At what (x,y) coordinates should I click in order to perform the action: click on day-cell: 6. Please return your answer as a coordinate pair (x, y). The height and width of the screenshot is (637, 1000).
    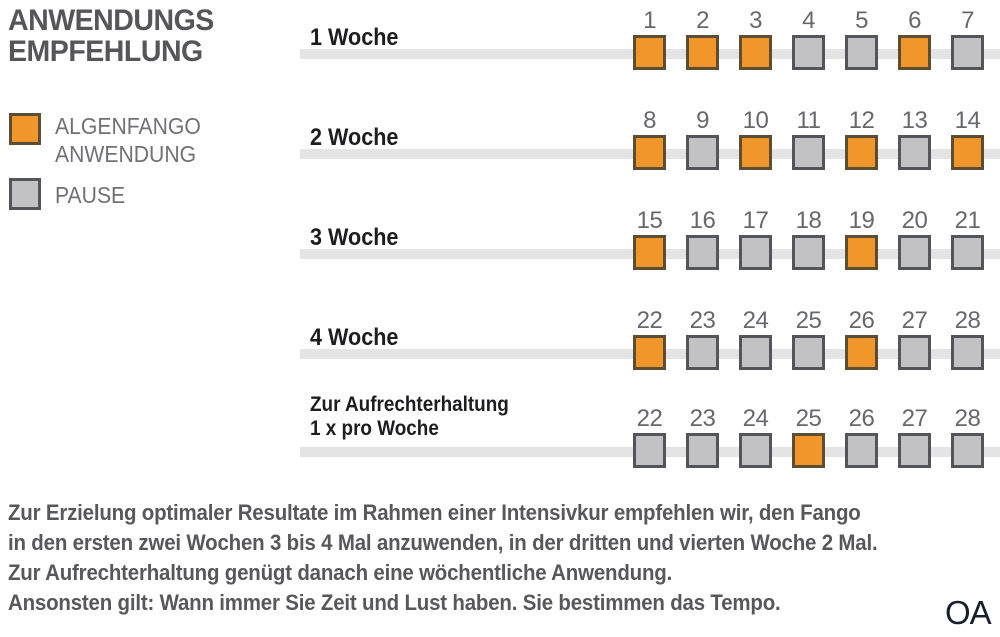
    Looking at the image, I should click on (914, 38).